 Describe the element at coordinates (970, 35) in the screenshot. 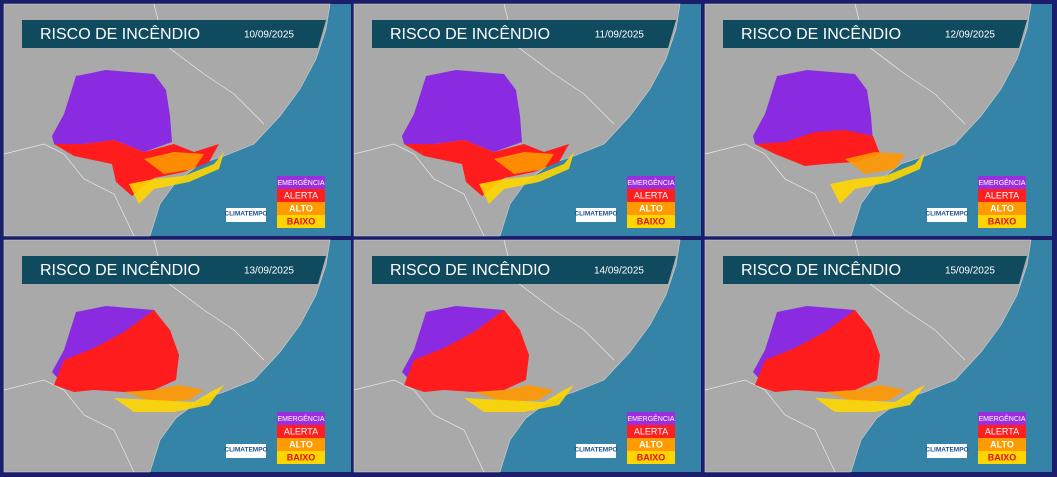

I see `panel-date: 12/09/2025` at that location.